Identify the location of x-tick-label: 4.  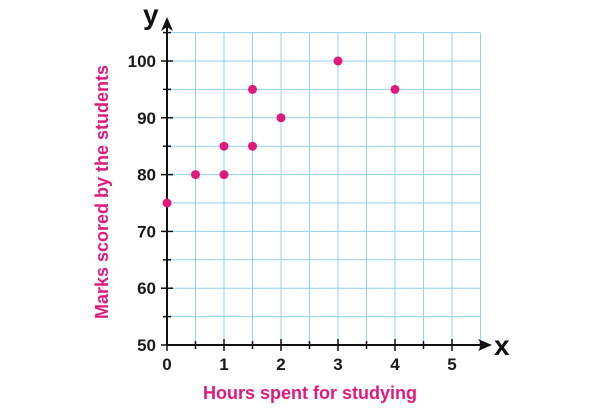
(395, 364).